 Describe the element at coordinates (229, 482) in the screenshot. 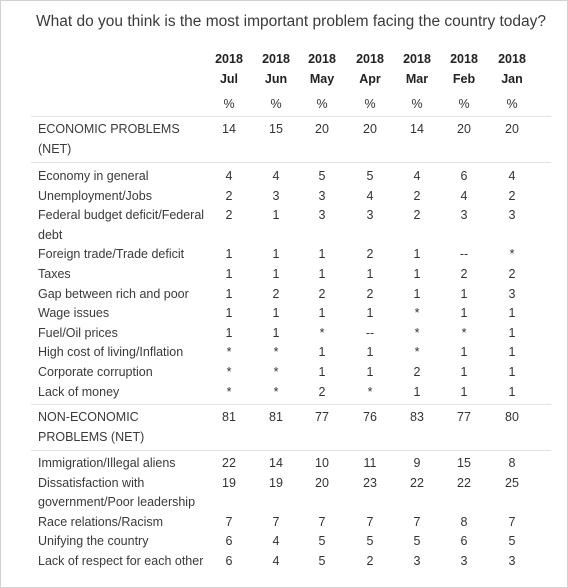

I see `table-cell: 19` at that location.